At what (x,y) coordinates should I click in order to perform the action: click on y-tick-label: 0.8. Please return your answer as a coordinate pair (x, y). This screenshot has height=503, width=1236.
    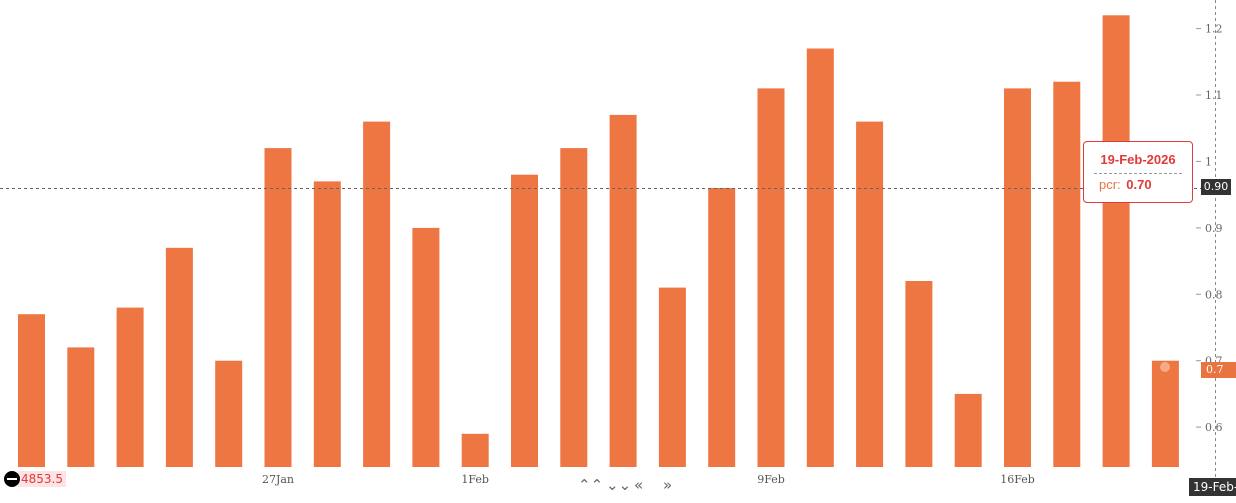
    Looking at the image, I should click on (1214, 294).